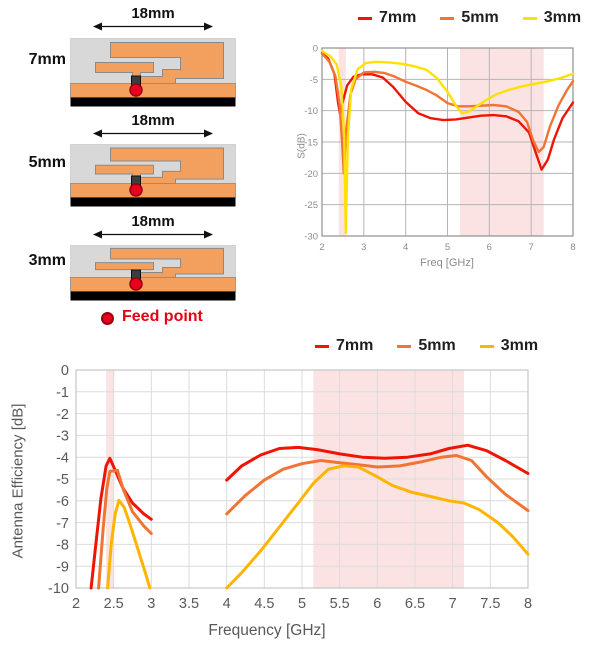 This screenshot has height=651, width=602. Describe the element at coordinates (162, 316) in the screenshot. I see `feed-point-label: Feed point` at that location.